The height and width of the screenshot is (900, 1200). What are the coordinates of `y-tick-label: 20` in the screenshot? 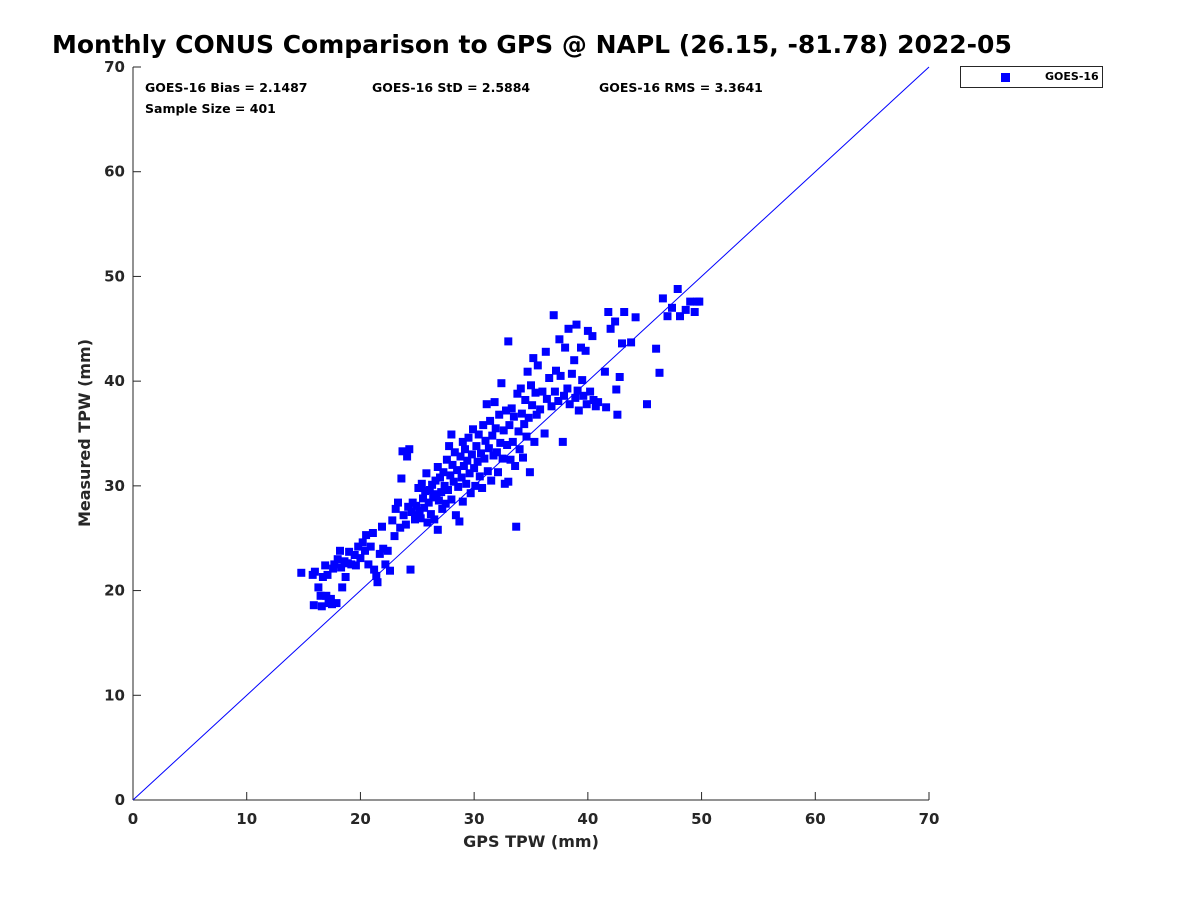 It's located at (114, 591).